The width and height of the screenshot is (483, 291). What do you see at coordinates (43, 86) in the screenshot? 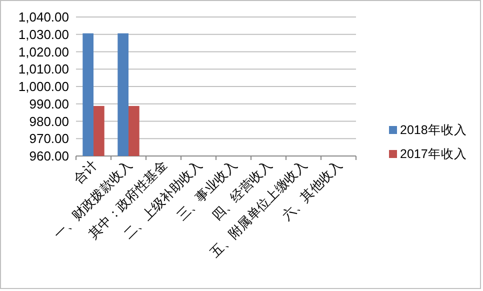
I see `y-tick-label: 1,000.00` at bounding box center [43, 86].